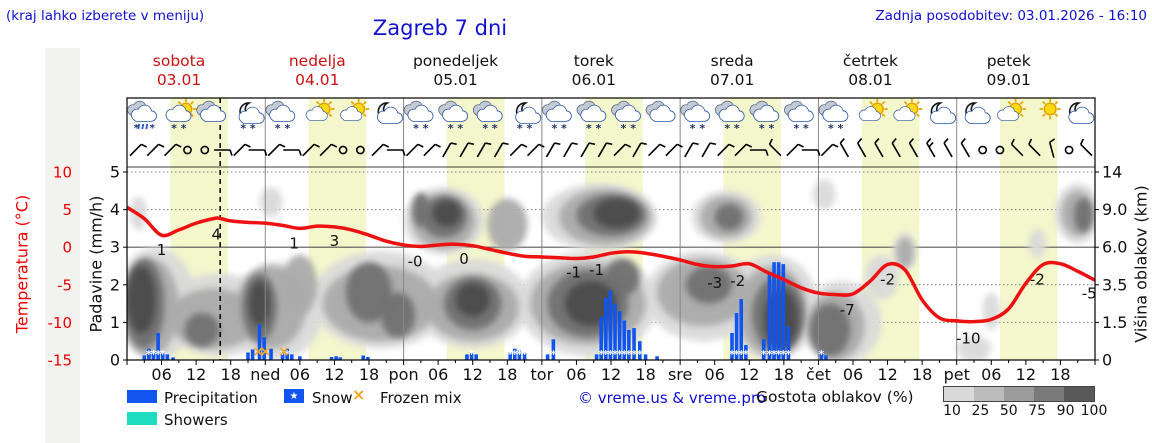 The width and height of the screenshot is (1152, 443). What do you see at coordinates (115, 172) in the screenshot?
I see `svg-text: 5` at bounding box center [115, 172].